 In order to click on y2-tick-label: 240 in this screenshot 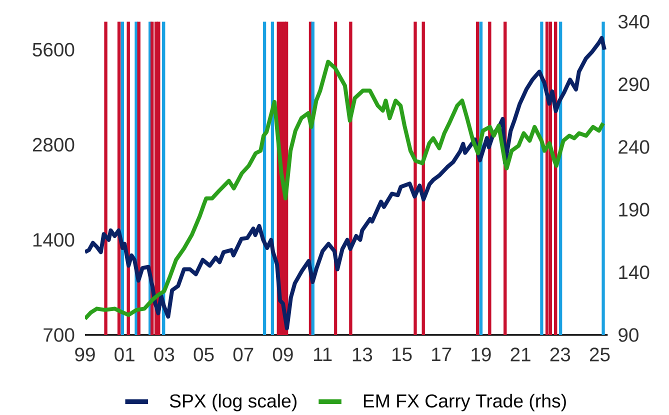, I will do `click(634, 147)`.